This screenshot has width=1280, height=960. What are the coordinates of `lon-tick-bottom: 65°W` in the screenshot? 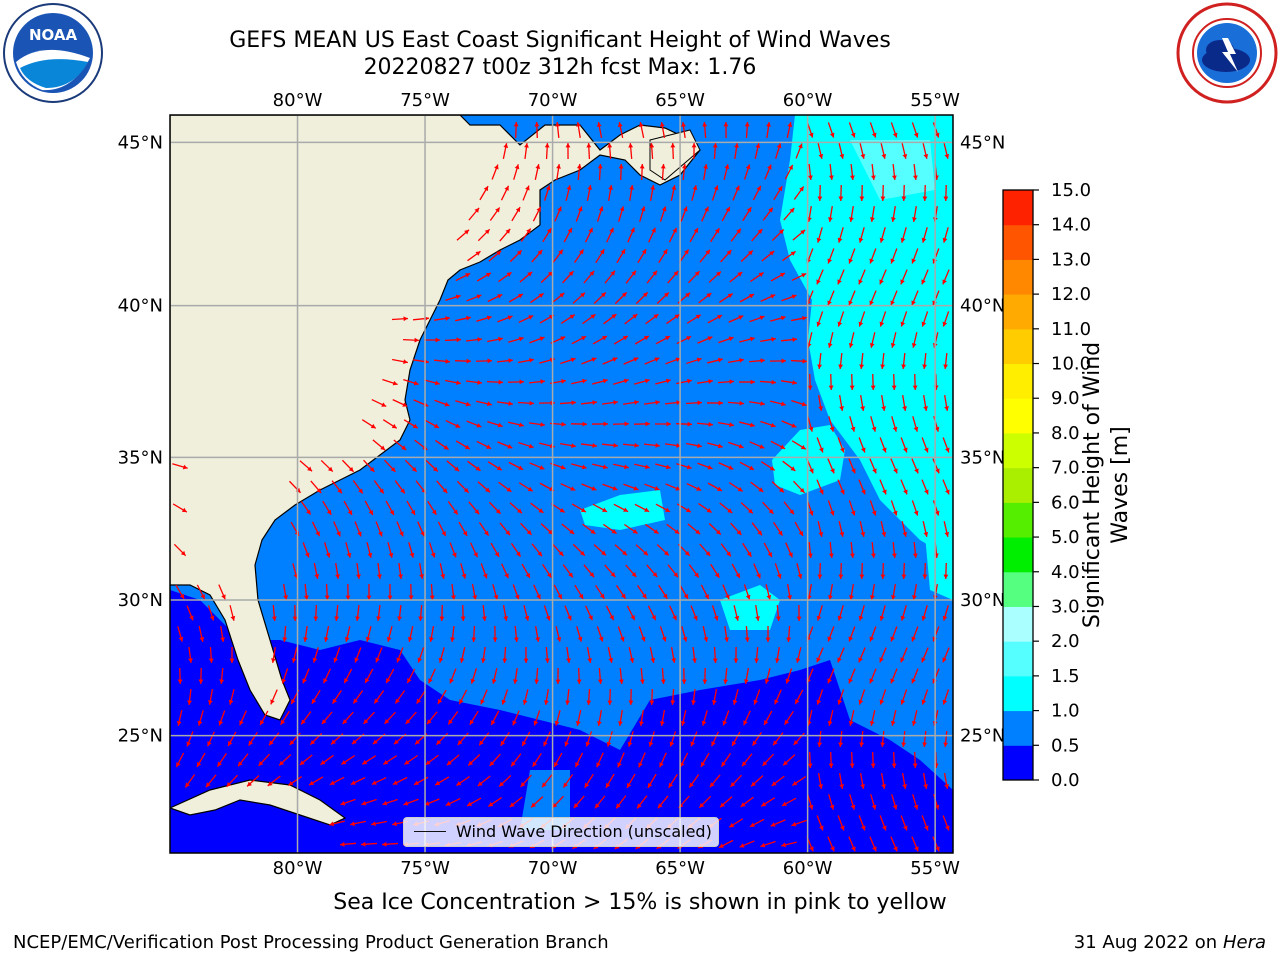 It's located at (680, 868).